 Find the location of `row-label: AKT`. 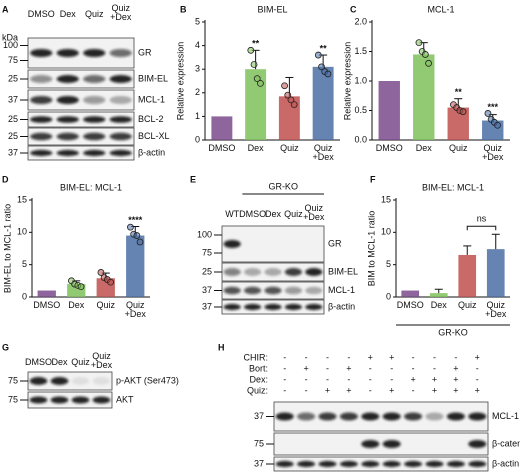

row-label: AKT is located at coordinates (125, 399).